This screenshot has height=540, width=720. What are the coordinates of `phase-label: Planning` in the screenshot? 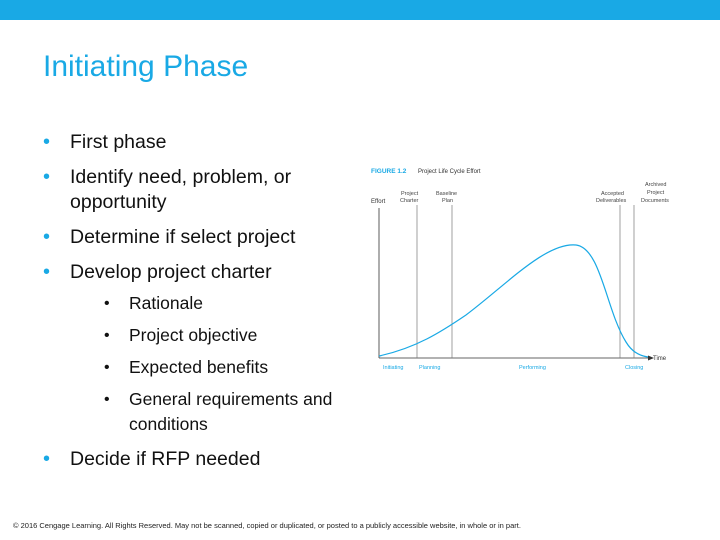 It's located at (429, 368).